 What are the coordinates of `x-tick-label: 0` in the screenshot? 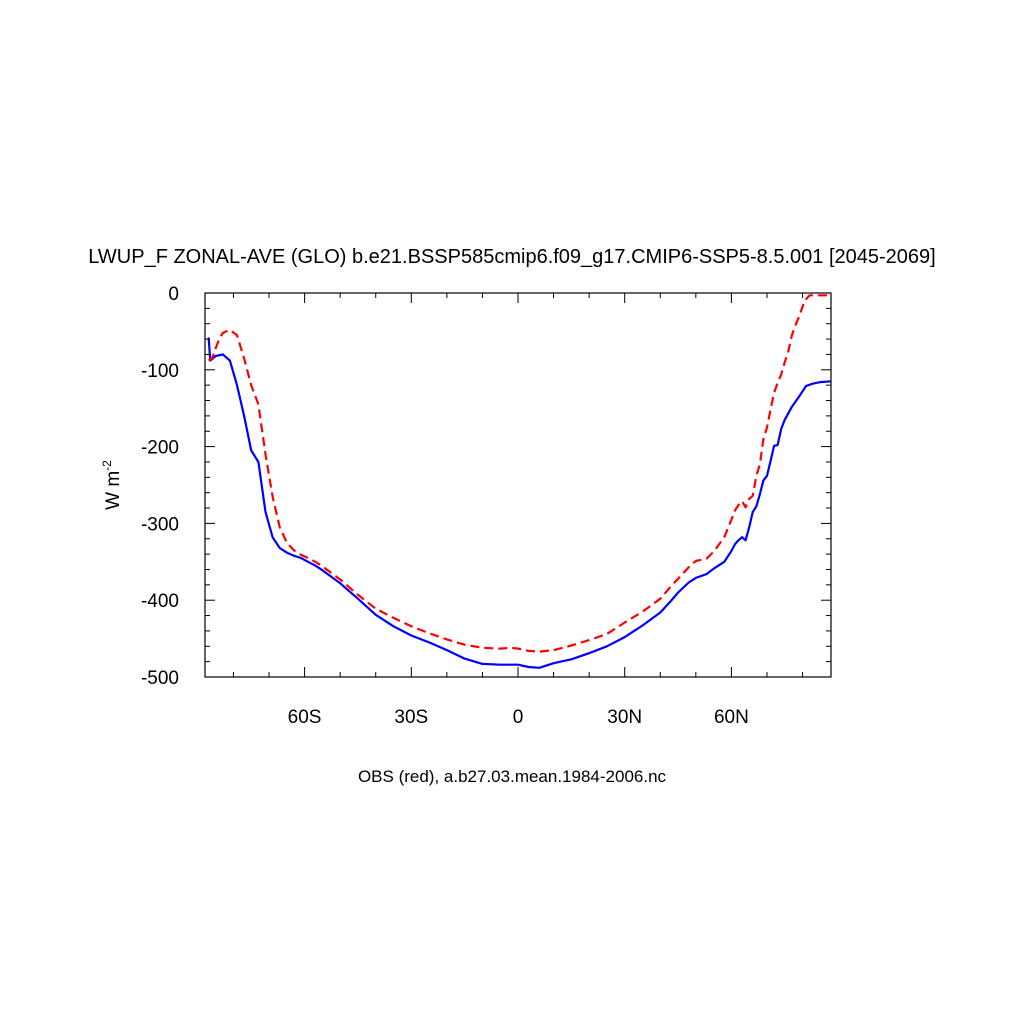 It's located at (518, 717).